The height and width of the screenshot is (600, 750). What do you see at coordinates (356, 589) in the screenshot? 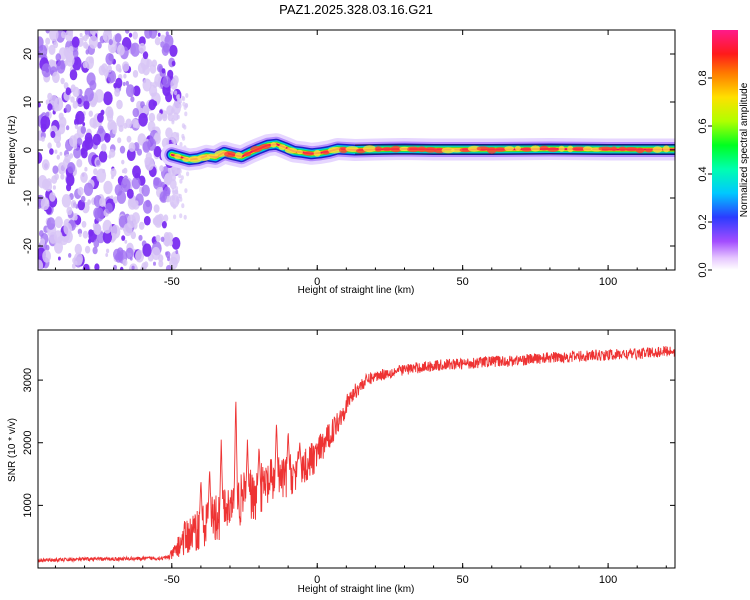
I see `snr-x-axis-label: Height of straight line (km)` at bounding box center [356, 589].